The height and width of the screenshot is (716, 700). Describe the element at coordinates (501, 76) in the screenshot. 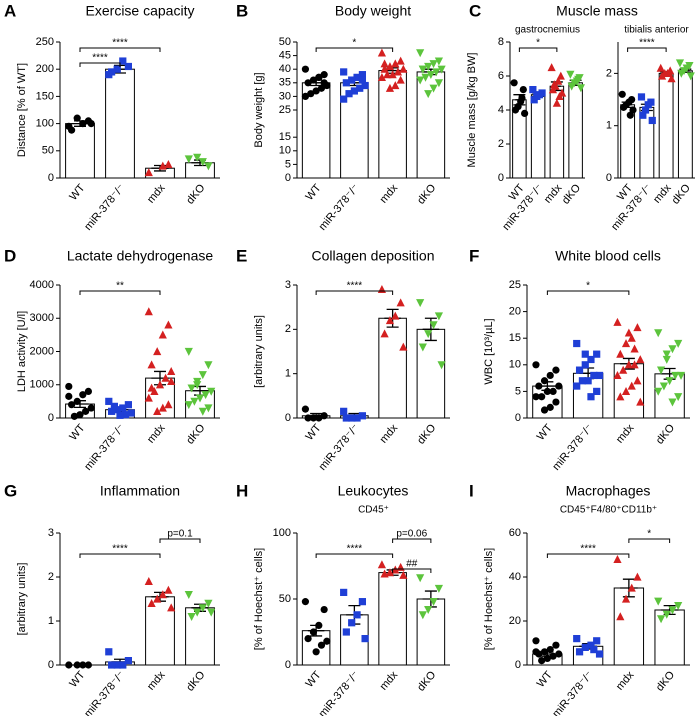

I see `y-tick-label: 6` at that location.